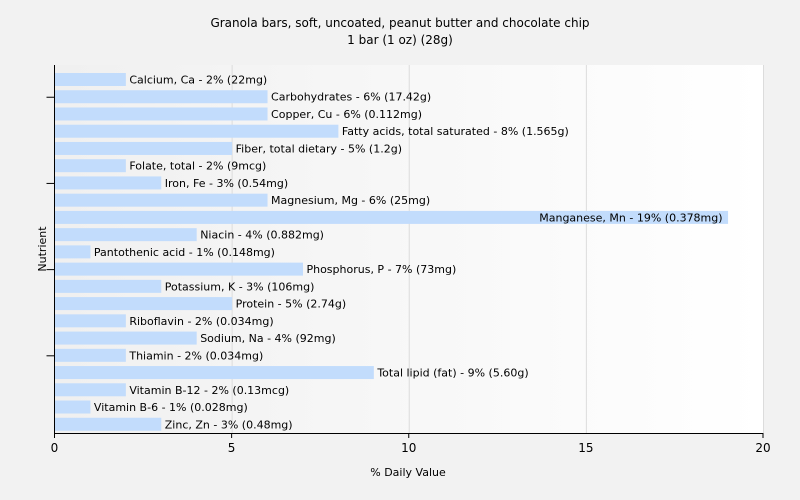  What do you see at coordinates (452, 373) in the screenshot?
I see `bar-label: Total lipid (fat) - 9% (5.60g)` at bounding box center [452, 373].